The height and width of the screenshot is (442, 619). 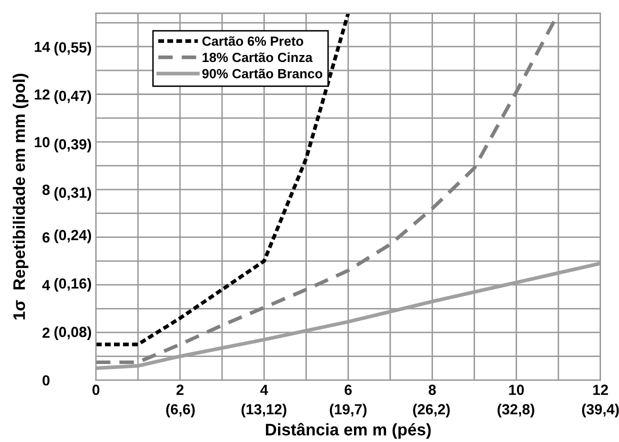 What do you see at coordinates (73, 97) in the screenshot?
I see `y2-tick-label: (0,47)` at bounding box center [73, 97].